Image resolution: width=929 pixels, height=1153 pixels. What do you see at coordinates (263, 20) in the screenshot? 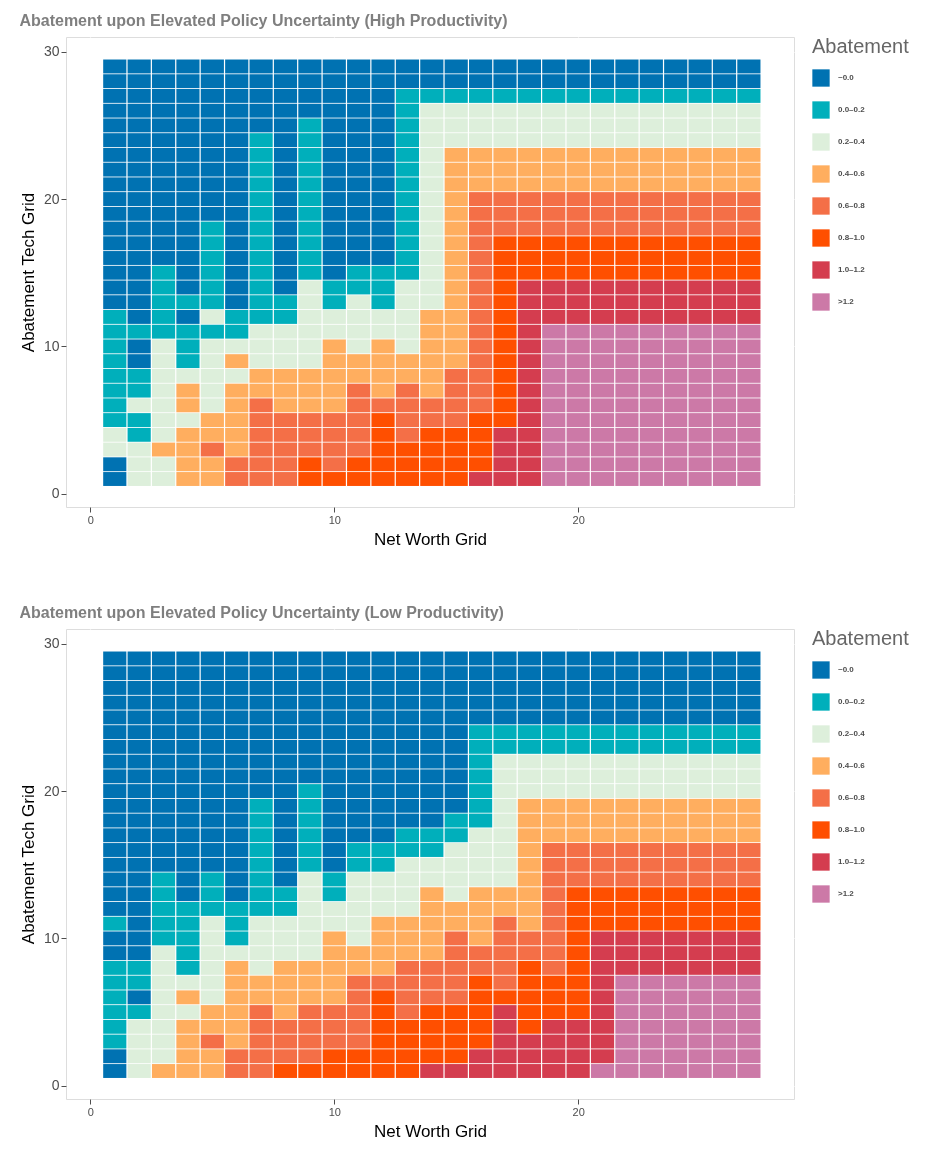
I see `chart-title: Abatement upon Elevated Policy Uncertainty (High Productivity)` at bounding box center [263, 20].